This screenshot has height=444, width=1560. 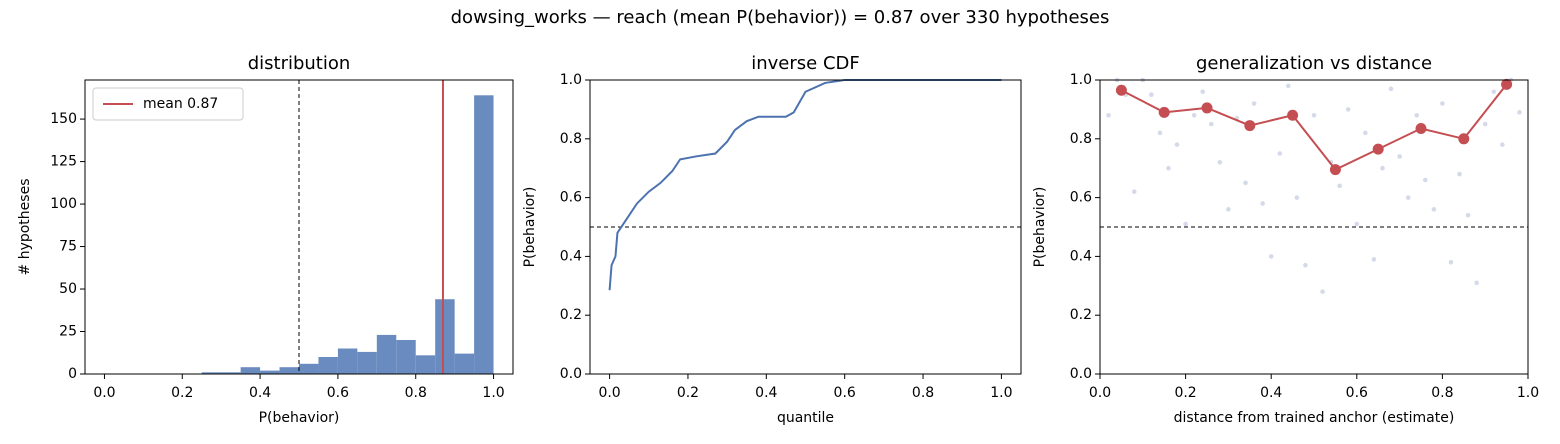 What do you see at coordinates (299, 63) in the screenshot?
I see `axes-title: distribution` at bounding box center [299, 63].